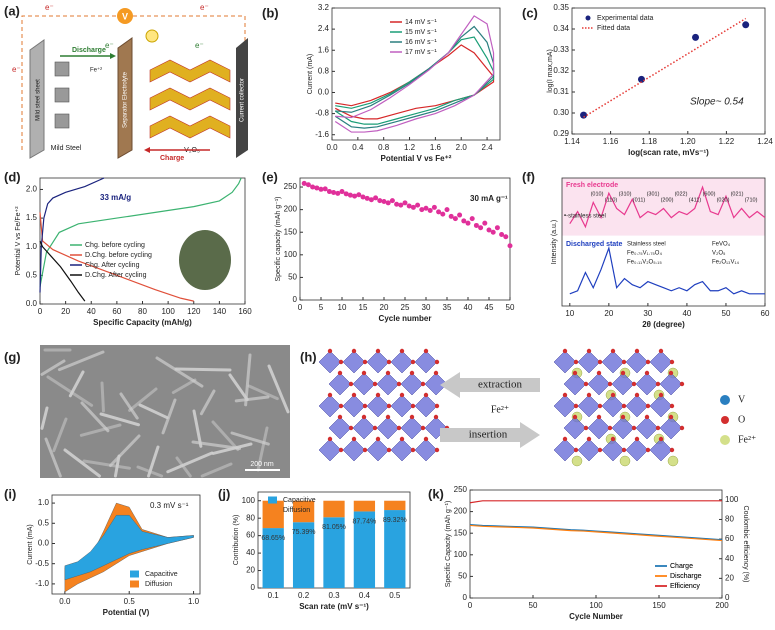 The height and width of the screenshot is (630, 775). What do you see at coordinates (39, 100) in the screenshot?
I see `sheet-label: Mild steel sheet` at bounding box center [39, 100].